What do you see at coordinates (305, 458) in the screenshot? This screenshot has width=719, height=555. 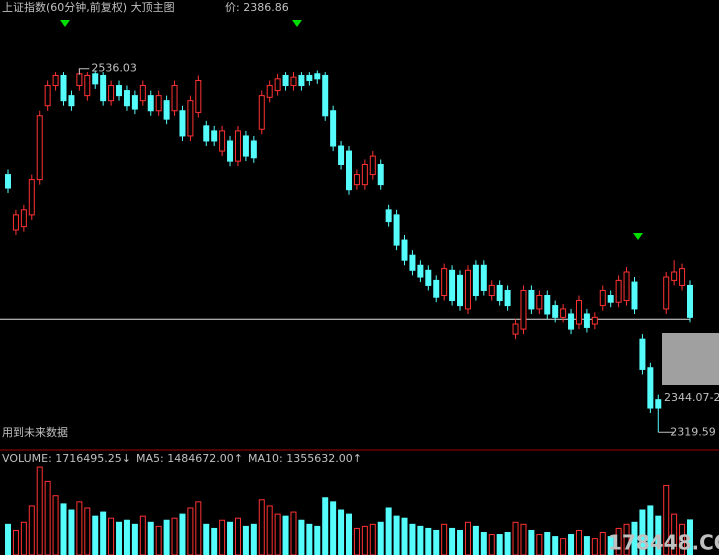 I see `ma10-label: MA10: 1355632.00↑` at bounding box center [305, 458].